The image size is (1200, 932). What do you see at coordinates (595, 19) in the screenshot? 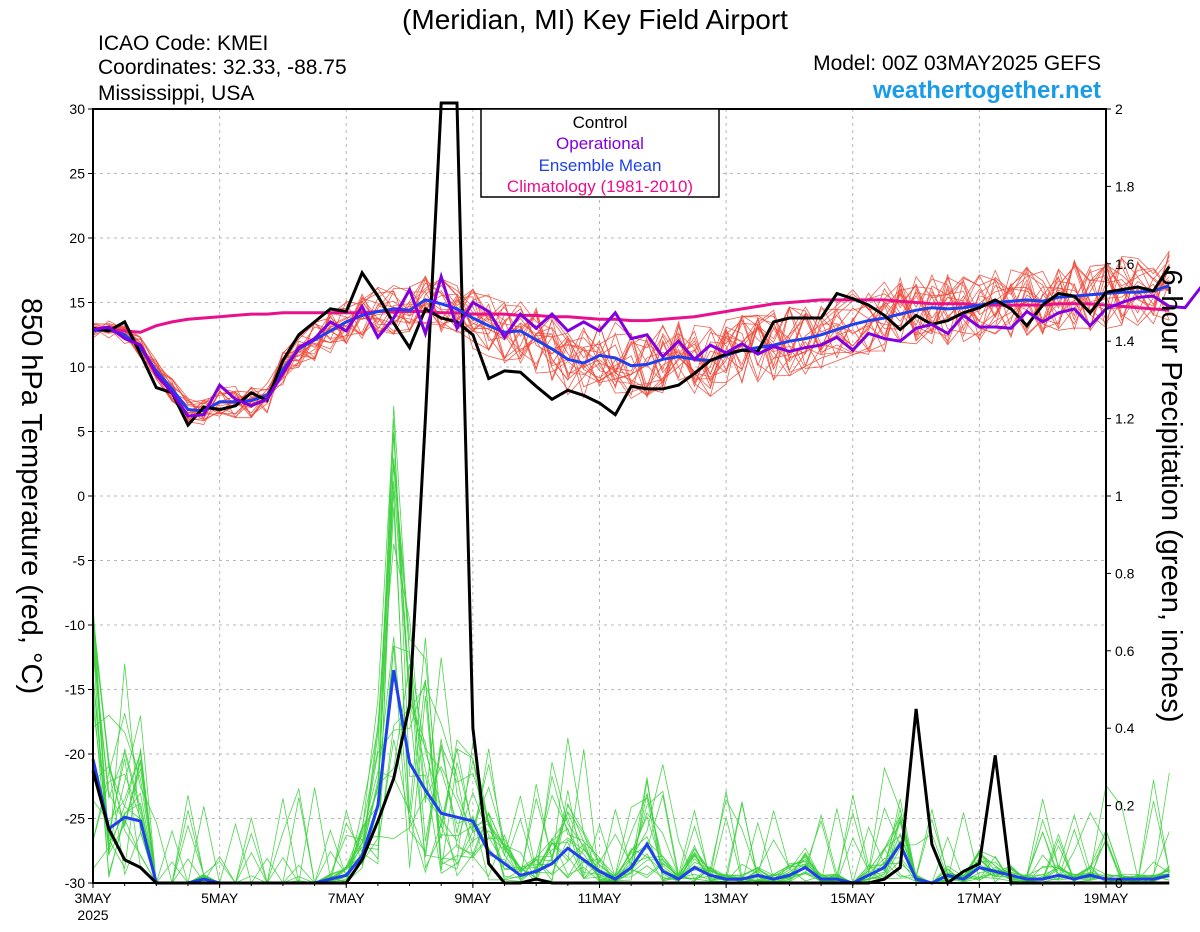
I see `chart-title: (Meridian, MI) Key Field Airport` at bounding box center [595, 19].